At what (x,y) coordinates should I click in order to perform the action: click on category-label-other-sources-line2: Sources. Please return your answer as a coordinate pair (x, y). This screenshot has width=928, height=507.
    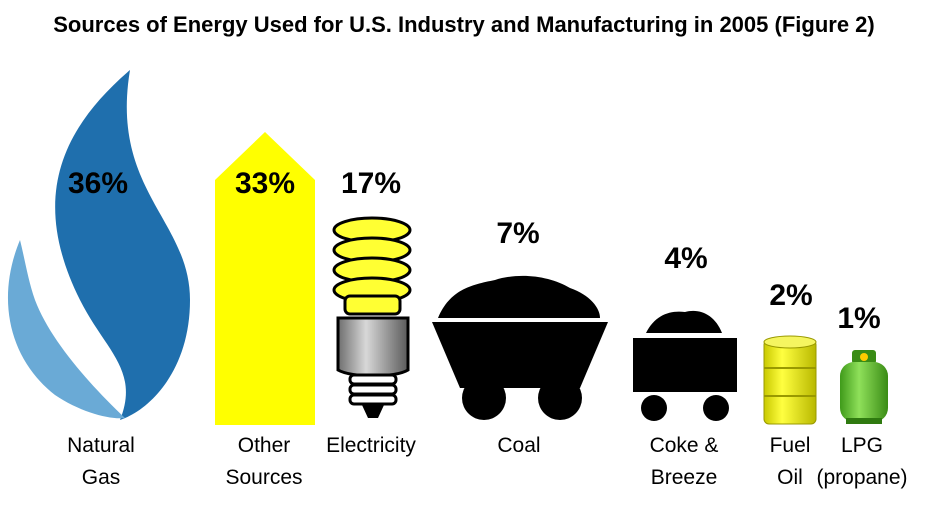
    Looking at the image, I should click on (263, 477).